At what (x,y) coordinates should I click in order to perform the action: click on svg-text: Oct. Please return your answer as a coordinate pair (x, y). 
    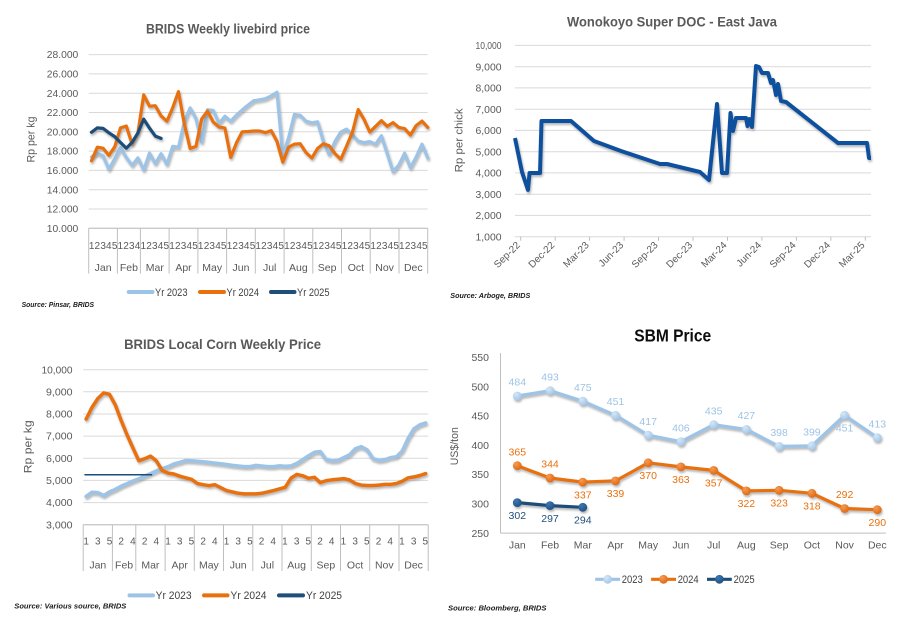
    Looking at the image, I should click on (355, 565).